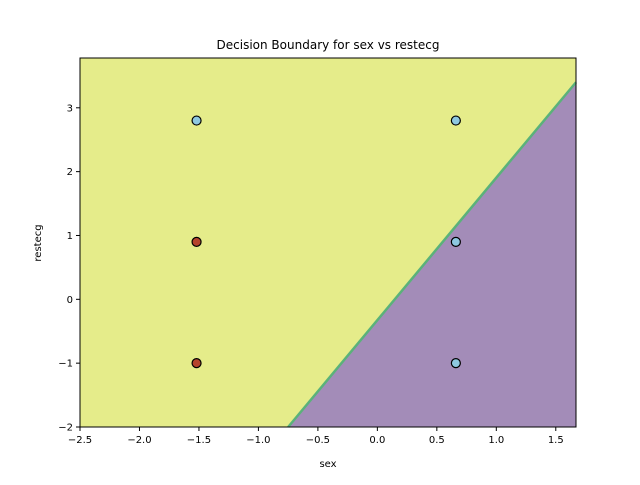 The height and width of the screenshot is (485, 640). What do you see at coordinates (496, 440) in the screenshot?
I see `x-tick-label: 1.0` at bounding box center [496, 440].